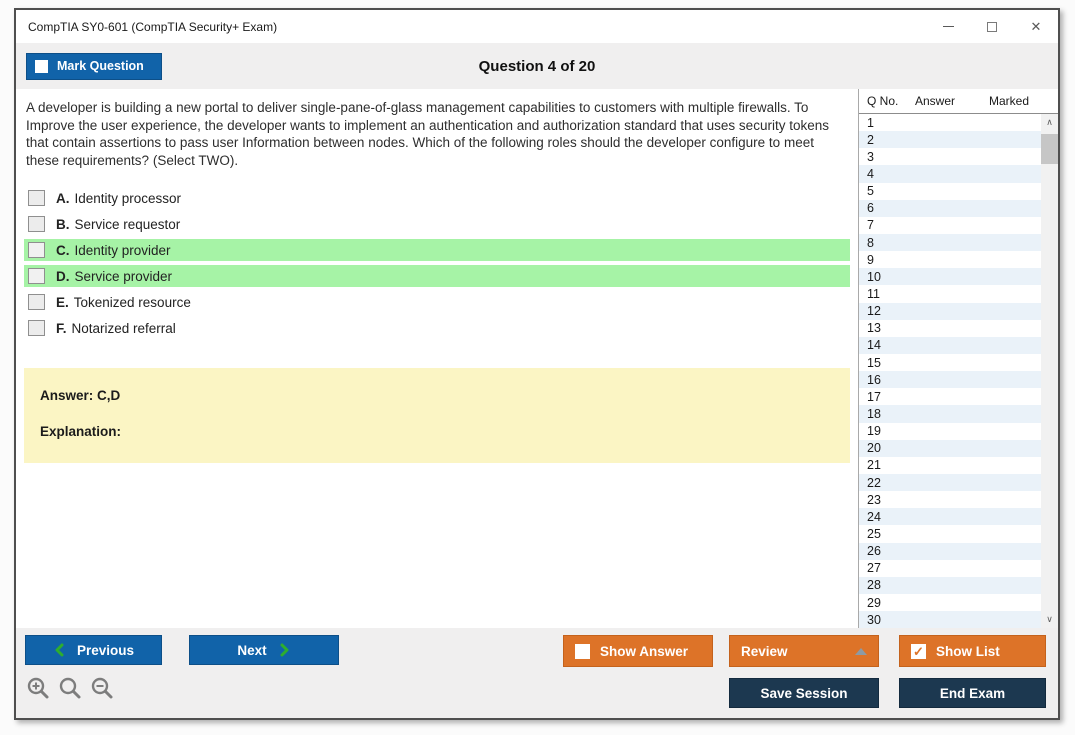 The height and width of the screenshot is (735, 1075). Describe the element at coordinates (883, 101) in the screenshot. I see `column-header-qno: Q No.` at that location.